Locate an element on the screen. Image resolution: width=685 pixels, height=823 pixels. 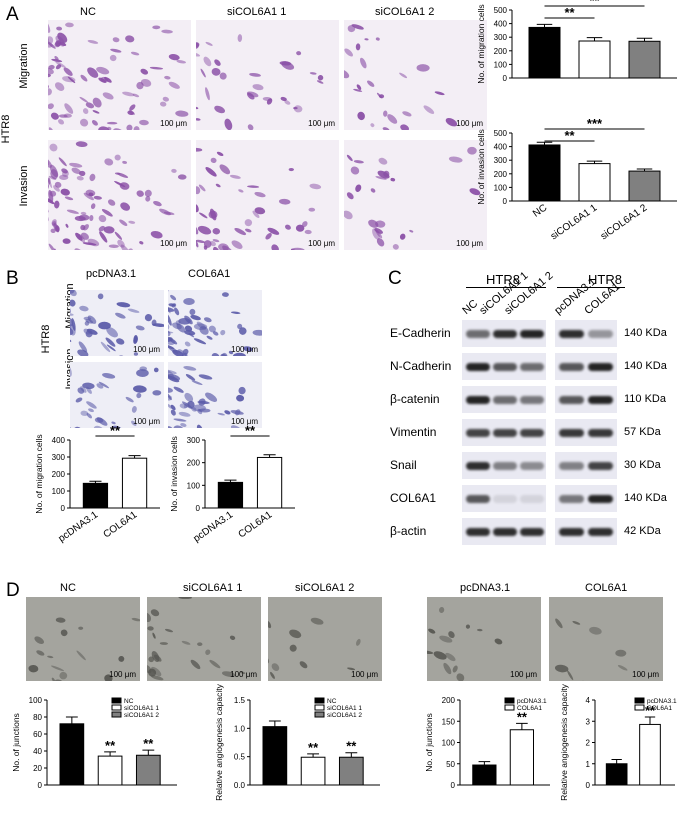
panel-label-d: D is located at coordinates (13, 590).